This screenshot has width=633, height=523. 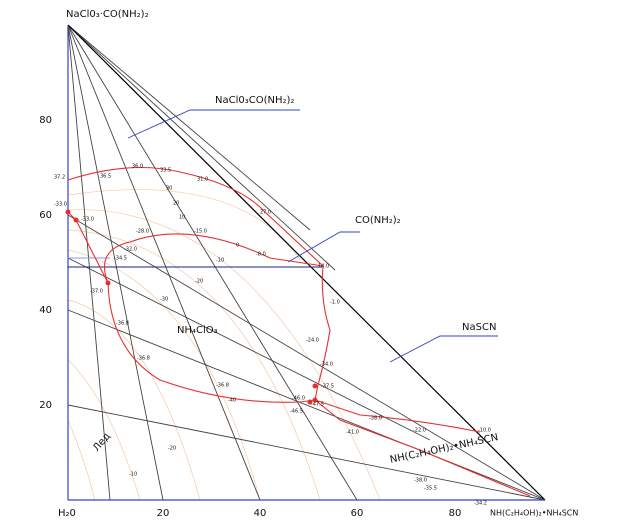 What do you see at coordinates (191, 307) in the screenshot?
I see `points` at bounding box center [191, 307].